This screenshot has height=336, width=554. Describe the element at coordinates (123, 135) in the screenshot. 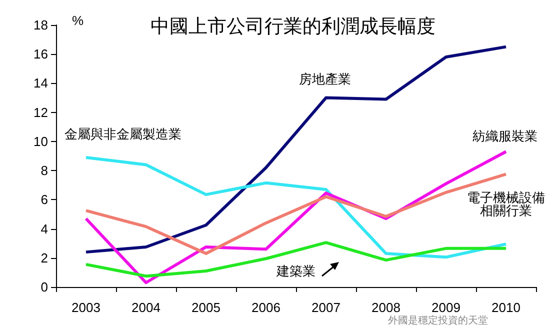

I see `text: 金屬與非金屬製造業` at that location.